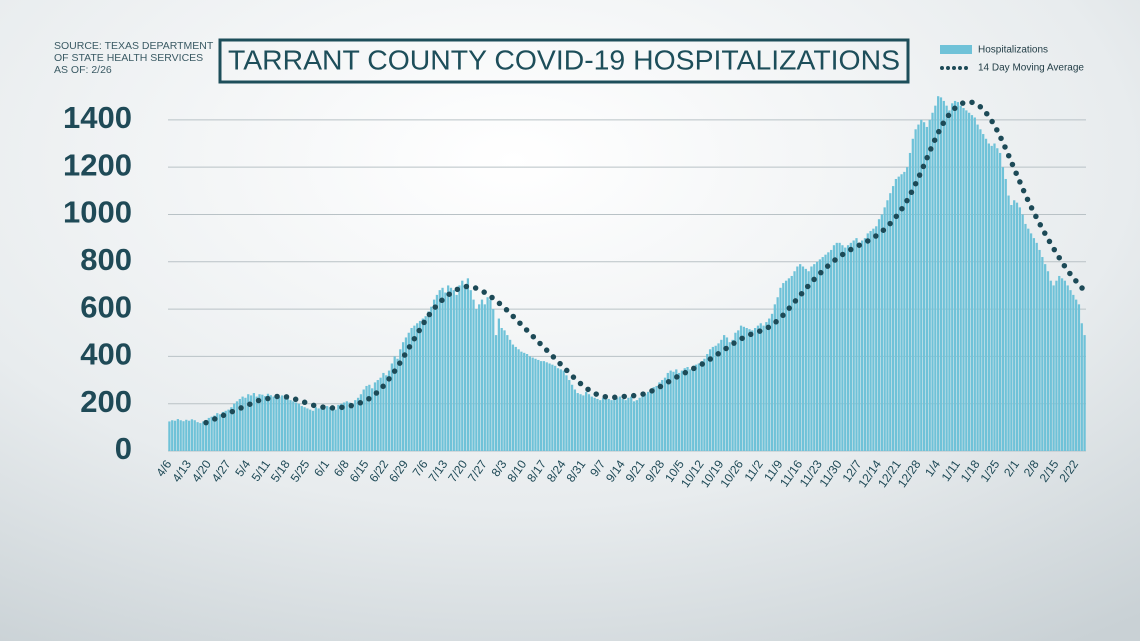  What do you see at coordinates (1013, 50) in the screenshot?
I see `legend-label: Hospitalizations` at bounding box center [1013, 50].